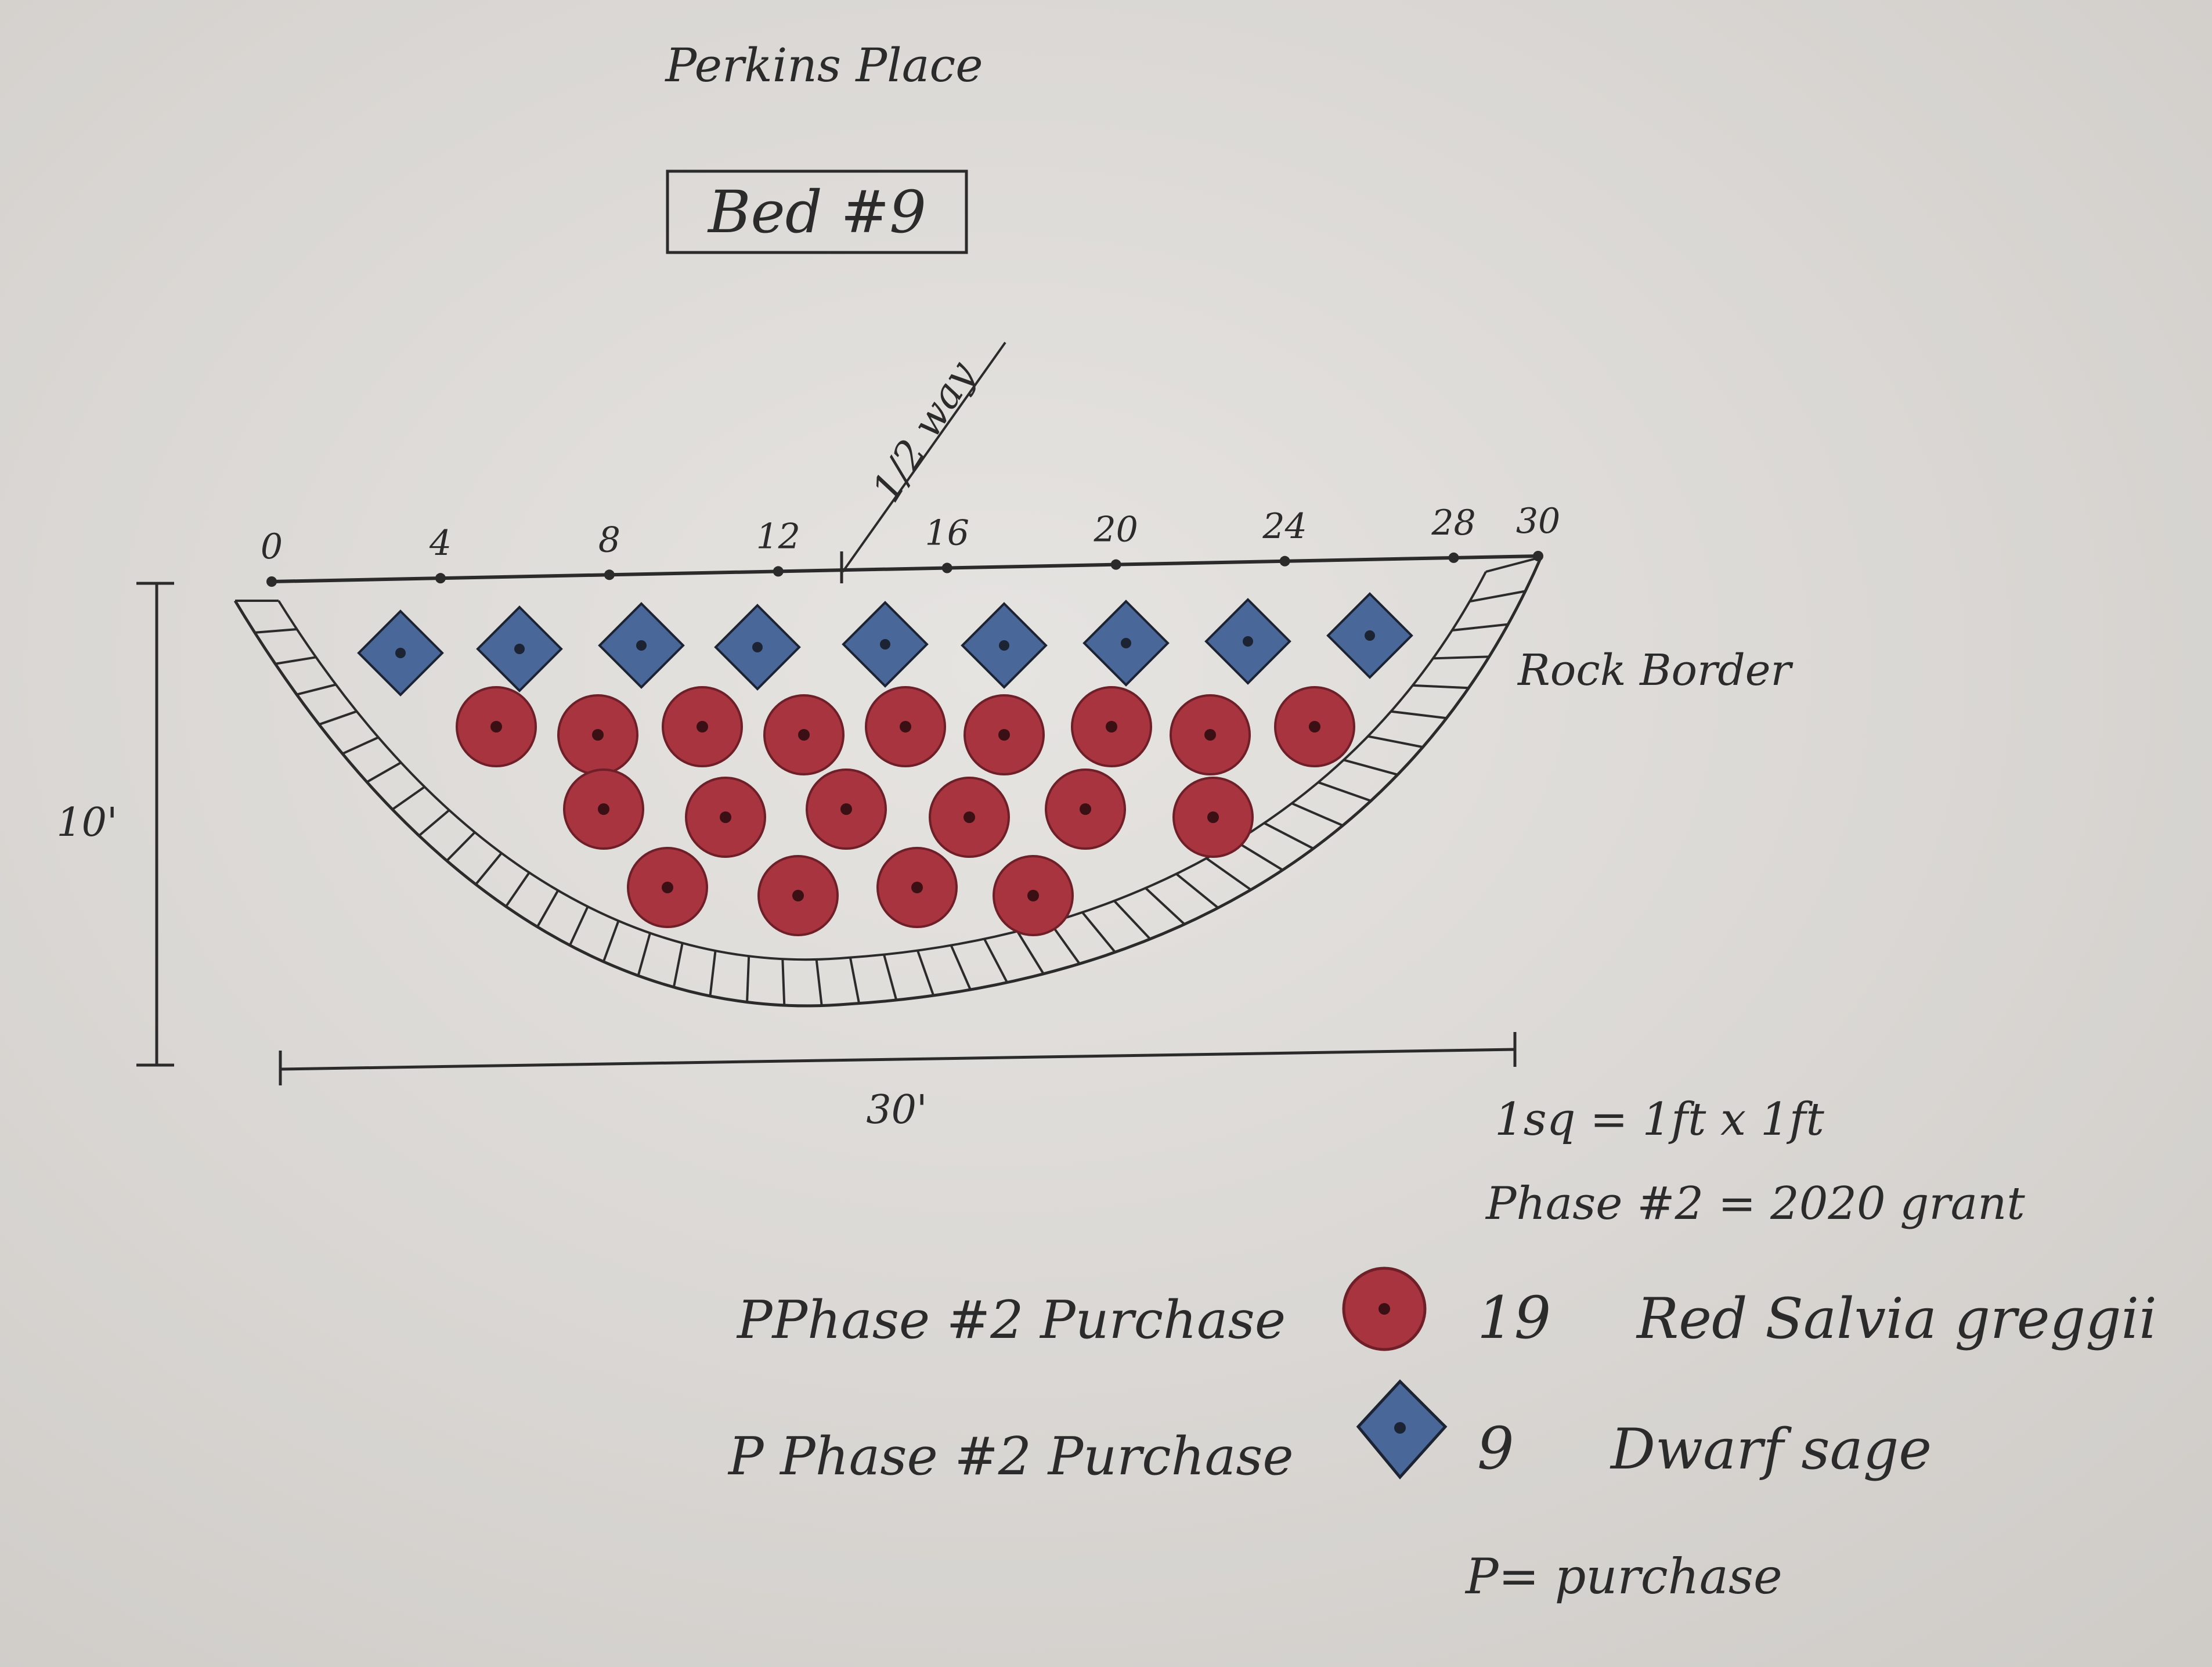  What do you see at coordinates (1402, 1429) in the screenshot?
I see `blue-diamond-icon` at bounding box center [1402, 1429].